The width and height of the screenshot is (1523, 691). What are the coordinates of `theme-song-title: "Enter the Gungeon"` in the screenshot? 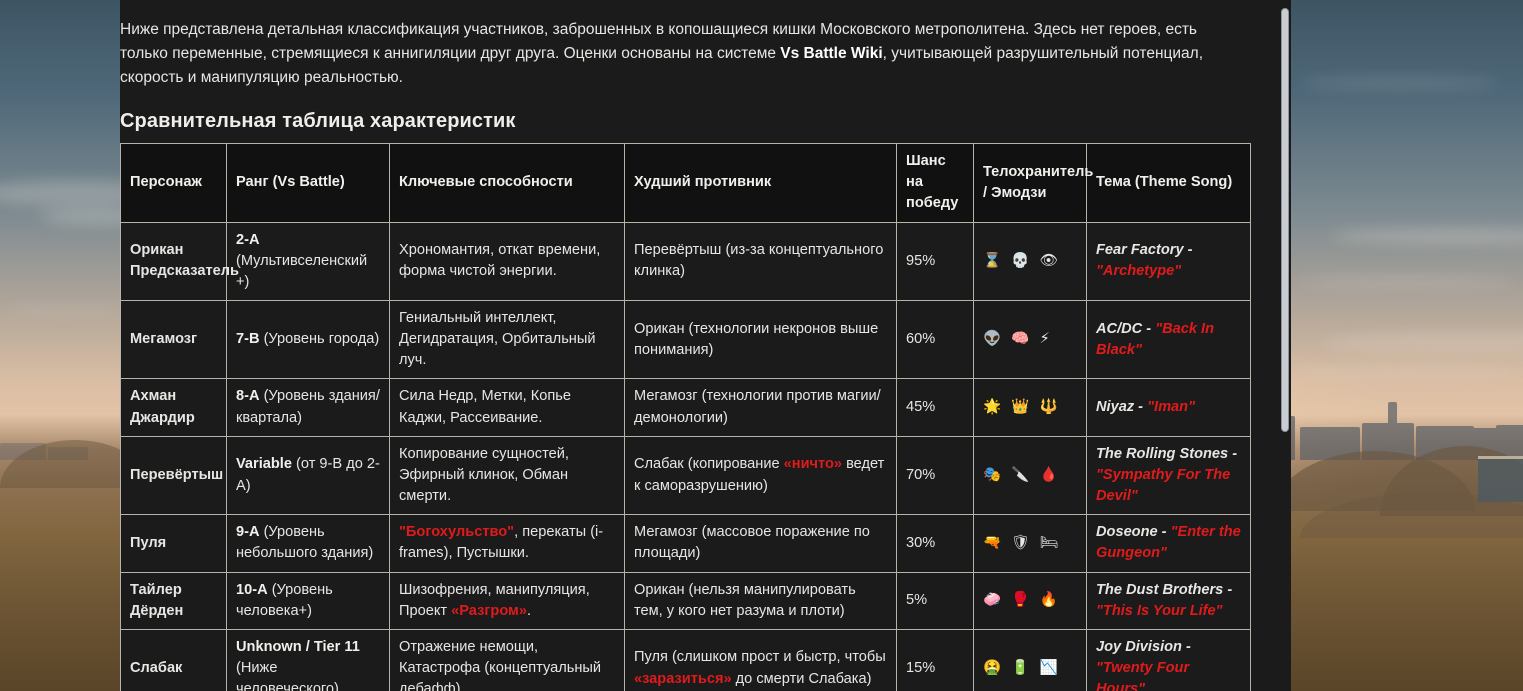 It's located at (1168, 543).